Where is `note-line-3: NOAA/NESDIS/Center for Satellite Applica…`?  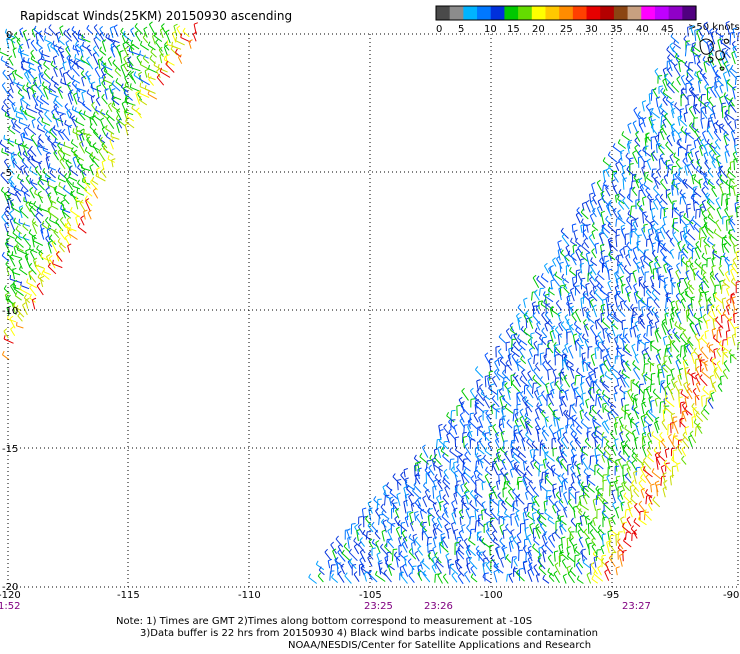 note-line-3: NOAA/NESDIS/Center for Satellite Applica… is located at coordinates (439, 645).